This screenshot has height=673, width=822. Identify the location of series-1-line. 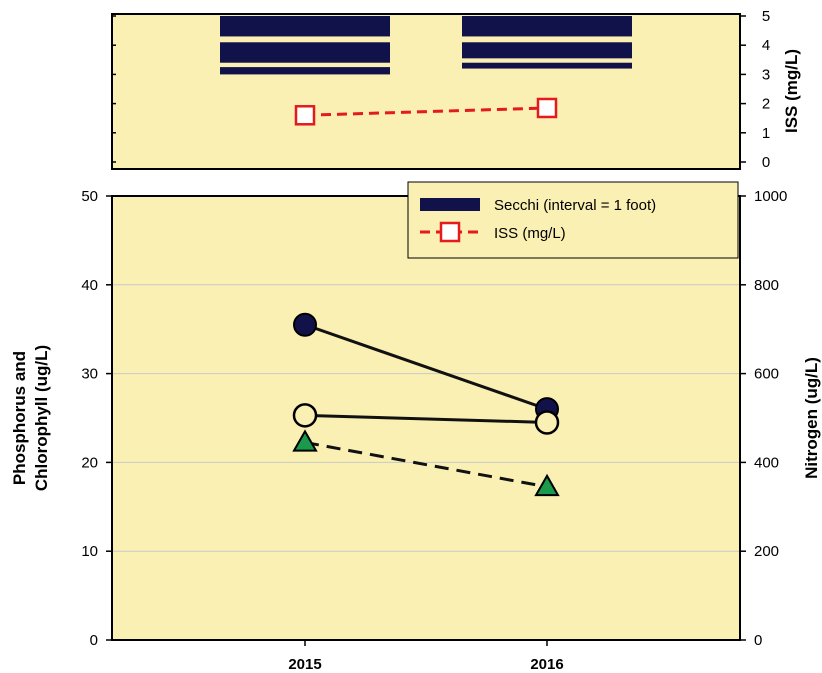
(426, 418).